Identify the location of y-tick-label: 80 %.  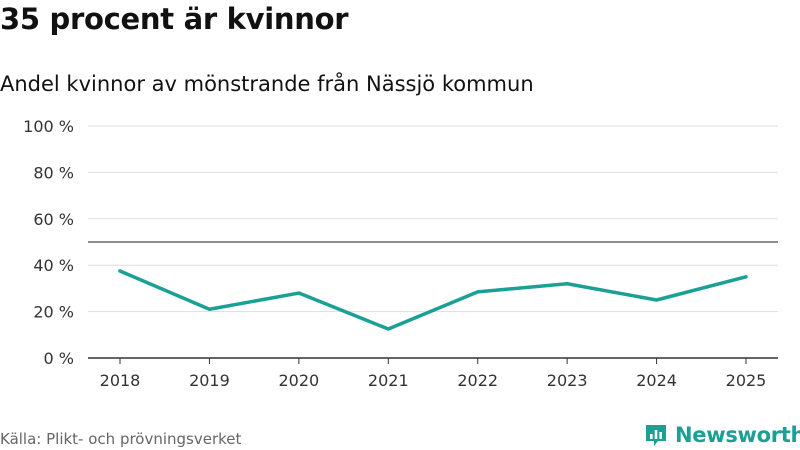
(53, 172).